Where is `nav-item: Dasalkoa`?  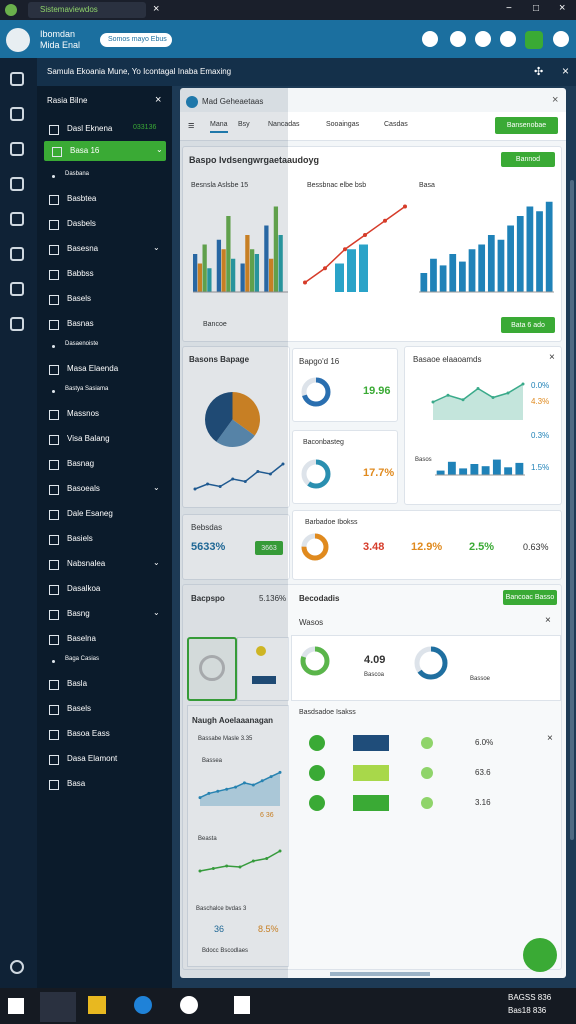 nav-item: Dasalkoa is located at coordinates (104, 588).